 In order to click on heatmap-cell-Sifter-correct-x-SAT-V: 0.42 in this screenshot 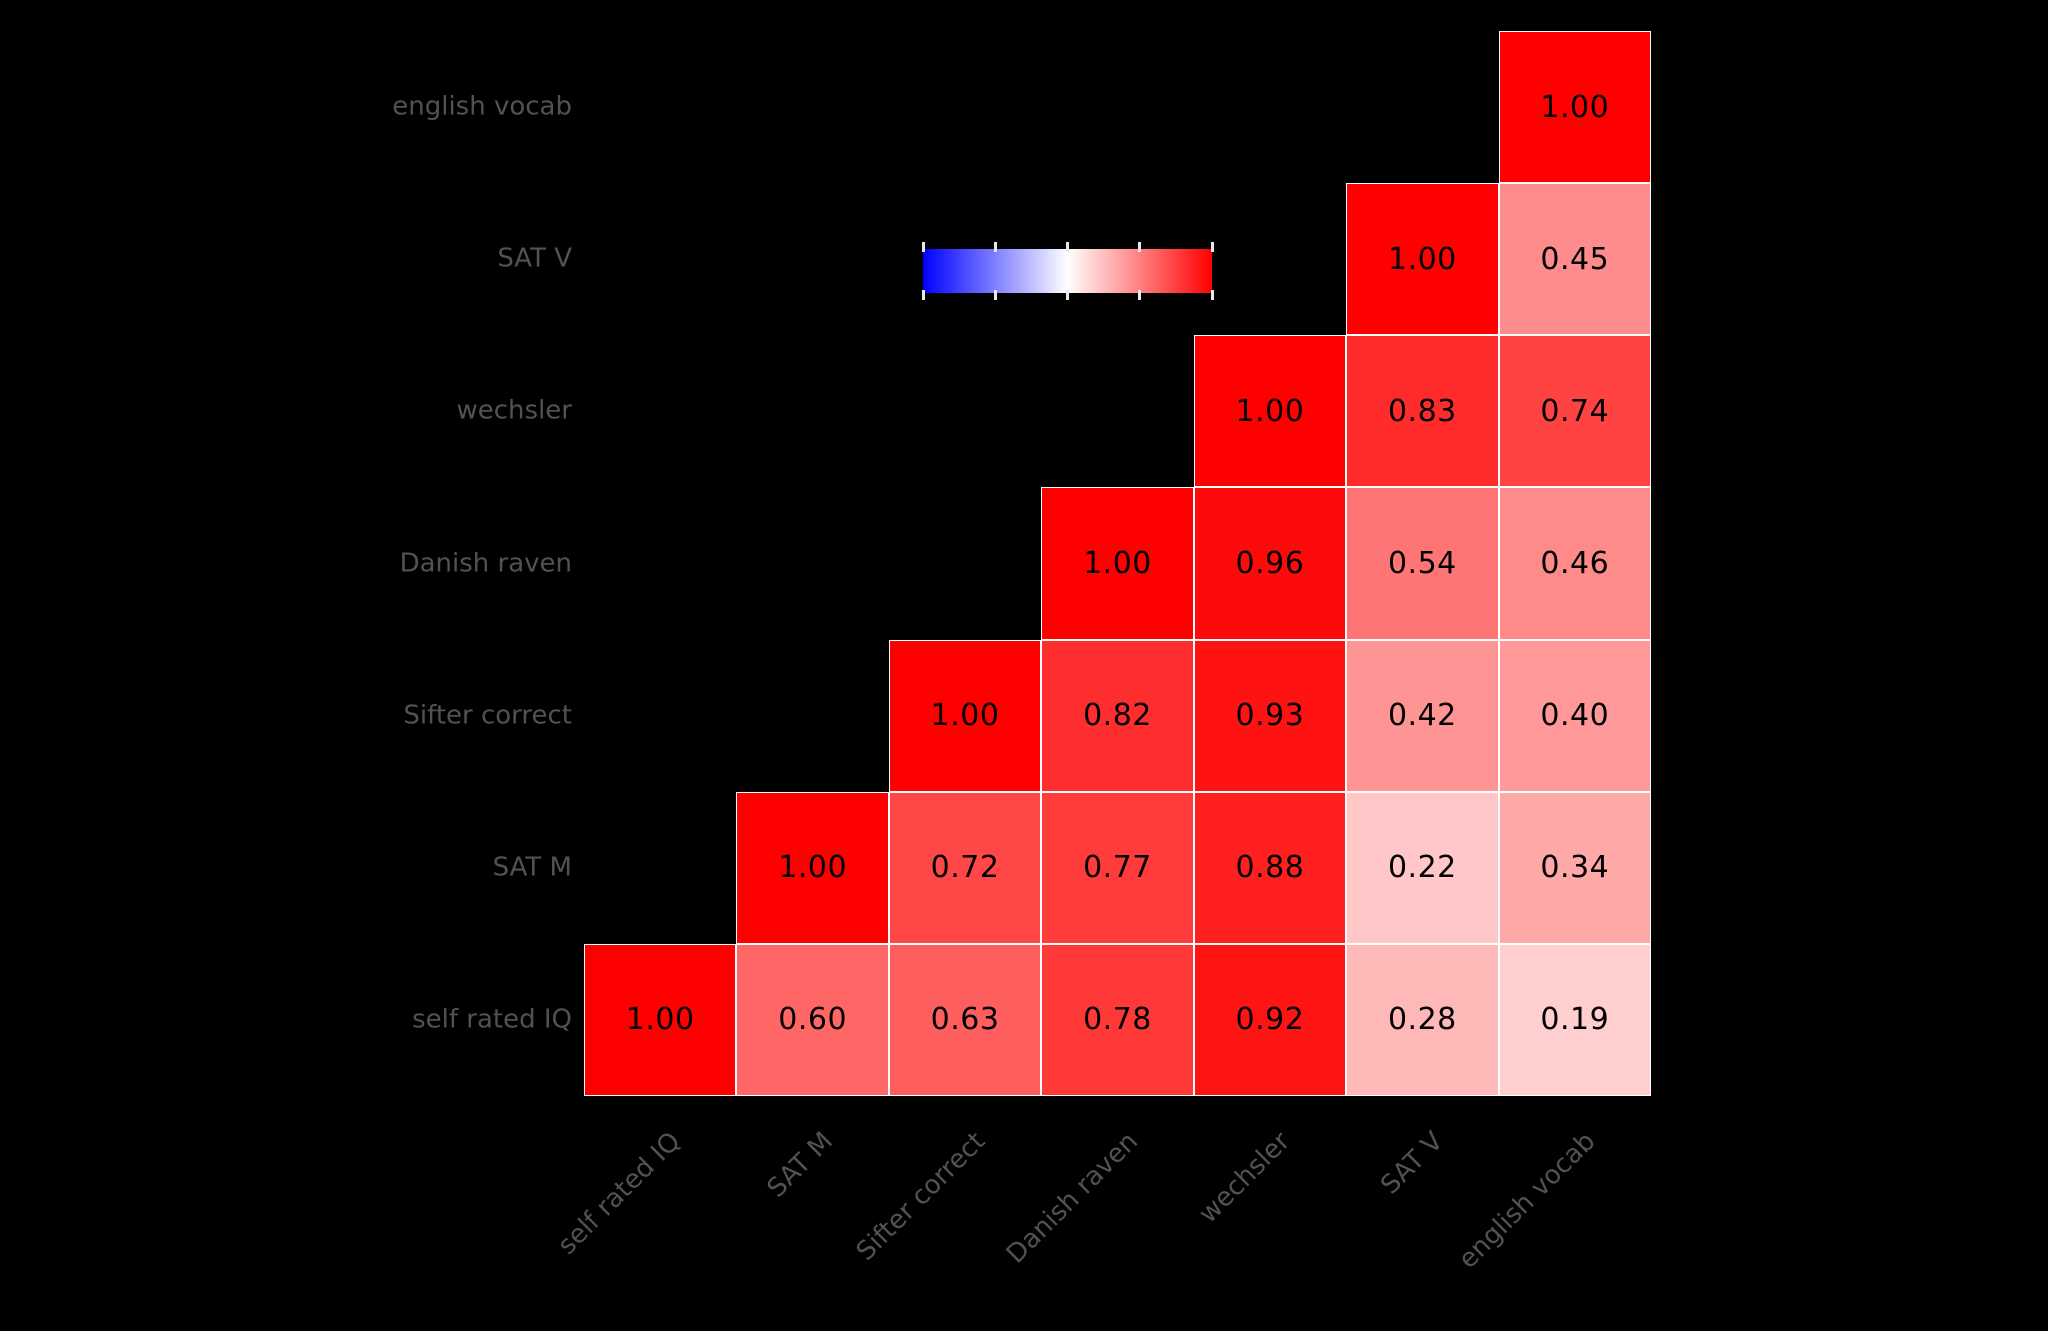, I will do `click(1422, 715)`.